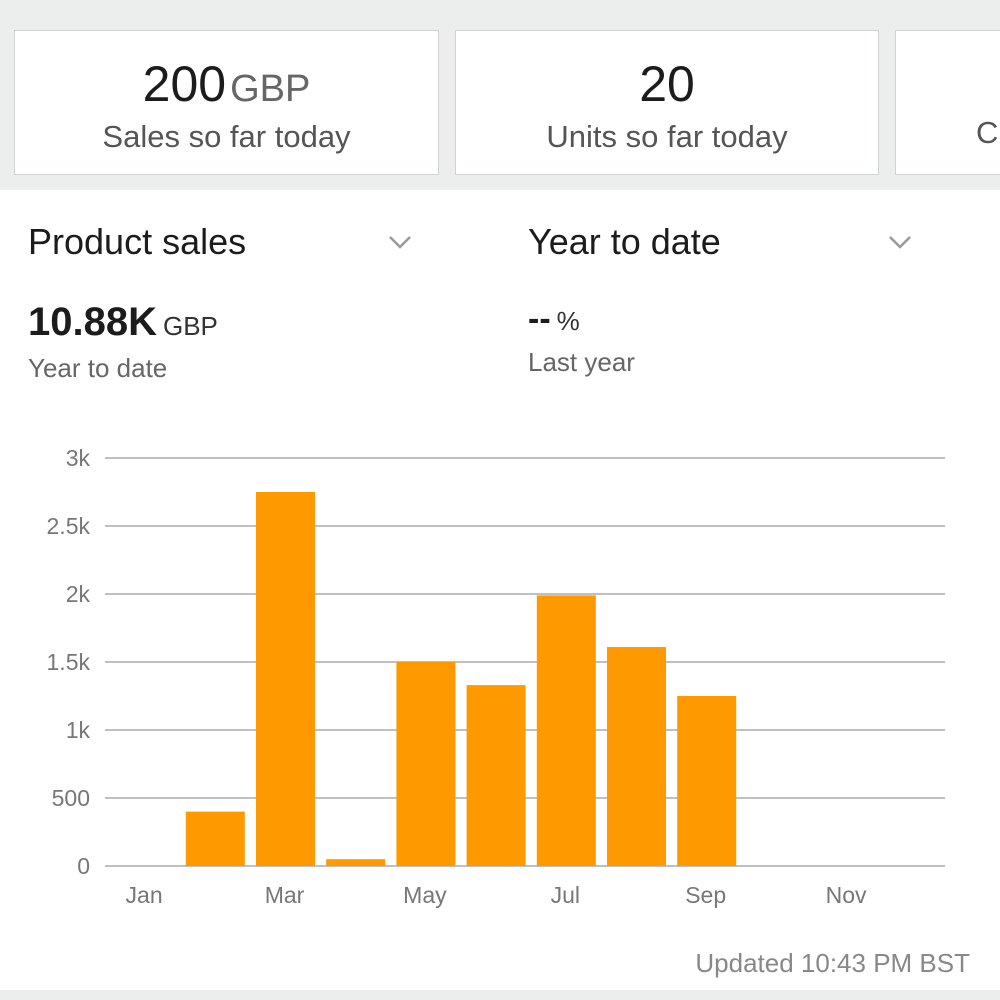 The width and height of the screenshot is (1000, 1000). I want to click on bottom-divider, so click(500, 995).